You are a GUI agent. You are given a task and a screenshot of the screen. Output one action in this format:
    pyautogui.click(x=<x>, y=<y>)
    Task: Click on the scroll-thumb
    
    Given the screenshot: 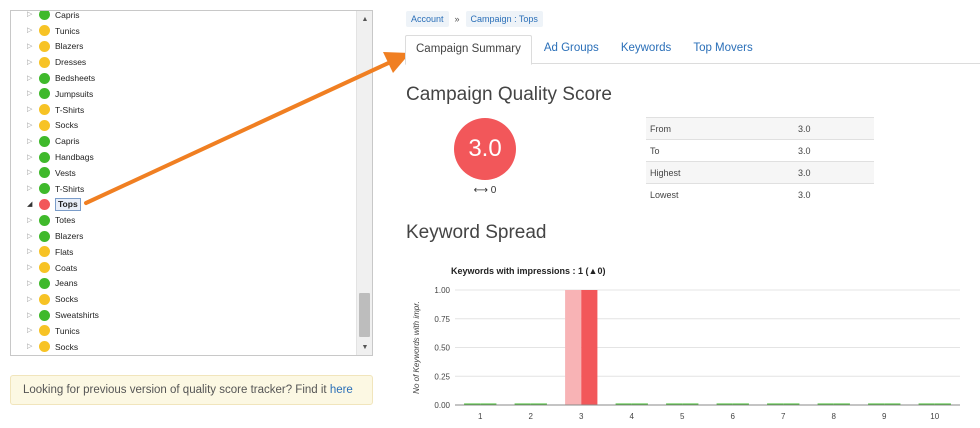 What is the action you would take?
    pyautogui.click(x=364, y=315)
    